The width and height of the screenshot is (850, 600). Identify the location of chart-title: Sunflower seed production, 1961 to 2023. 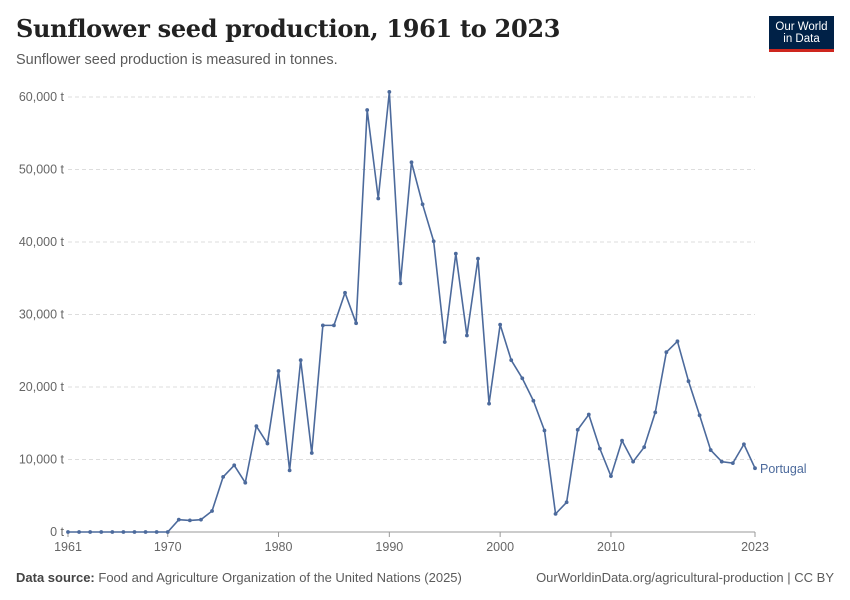
(288, 28).